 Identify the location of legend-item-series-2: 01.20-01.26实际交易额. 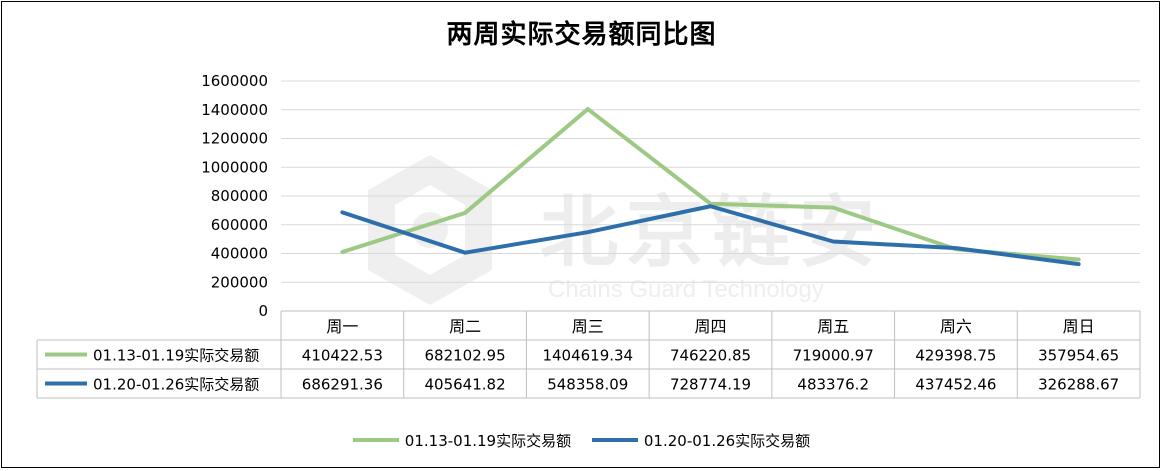
(701, 440).